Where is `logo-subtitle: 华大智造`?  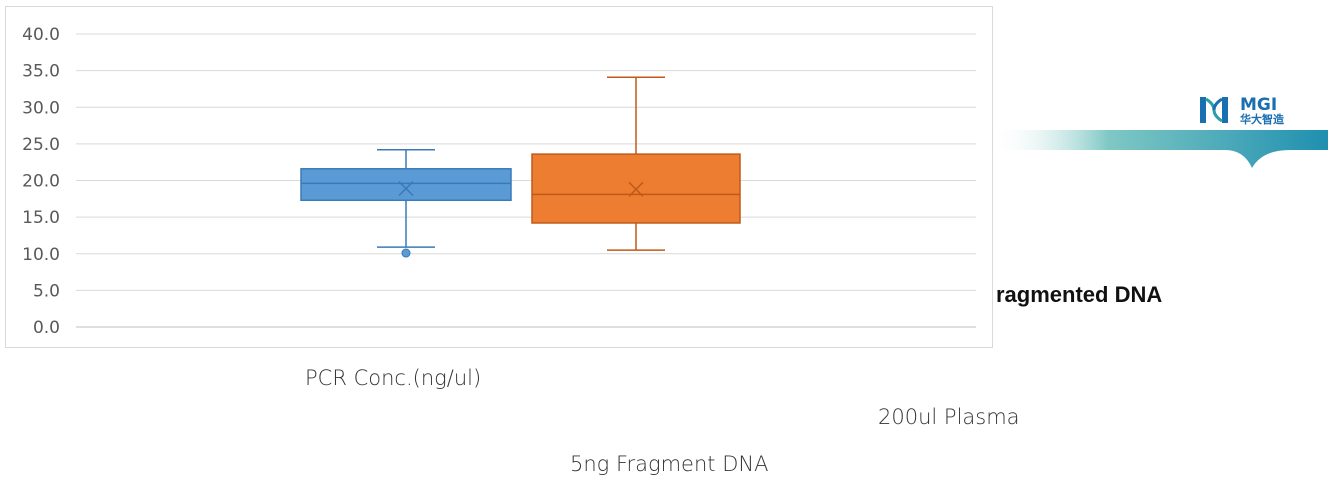
logo-subtitle: 华大智造 is located at coordinates (1262, 119).